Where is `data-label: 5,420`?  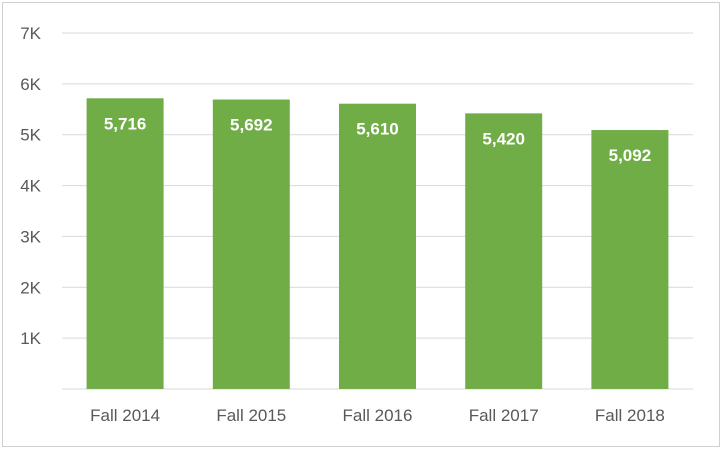 data-label: 5,420 is located at coordinates (503, 138).